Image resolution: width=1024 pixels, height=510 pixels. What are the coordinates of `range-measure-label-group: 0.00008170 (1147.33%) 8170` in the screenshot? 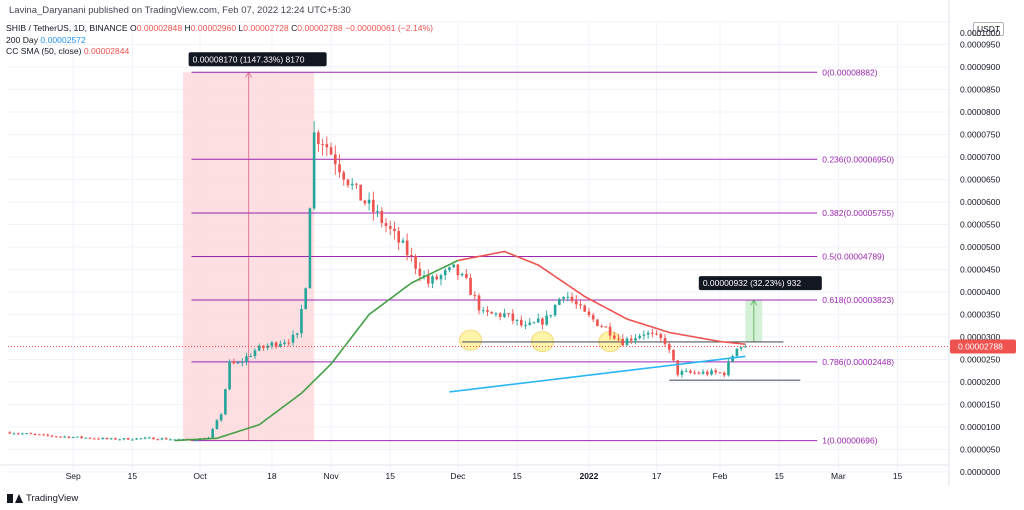 It's located at (257, 59).